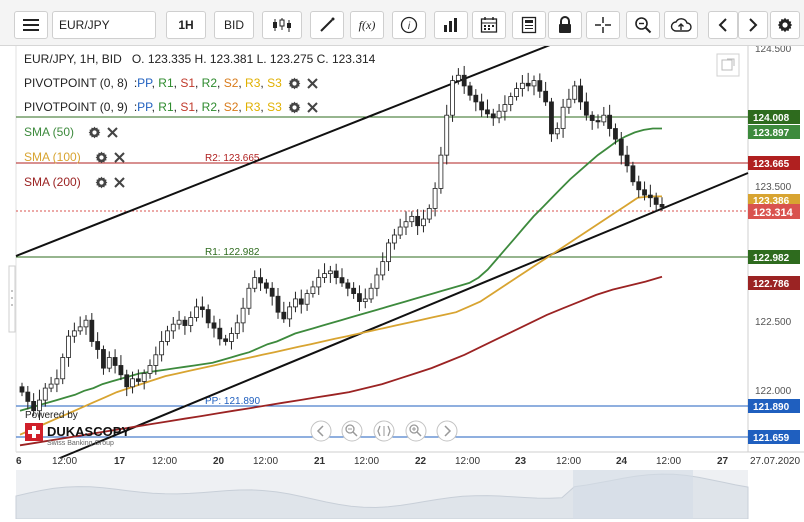 Image resolution: width=804 pixels, height=522 pixels. What do you see at coordinates (232, 401) in the screenshot?
I see `pp-label: PP: 121.890` at bounding box center [232, 401].